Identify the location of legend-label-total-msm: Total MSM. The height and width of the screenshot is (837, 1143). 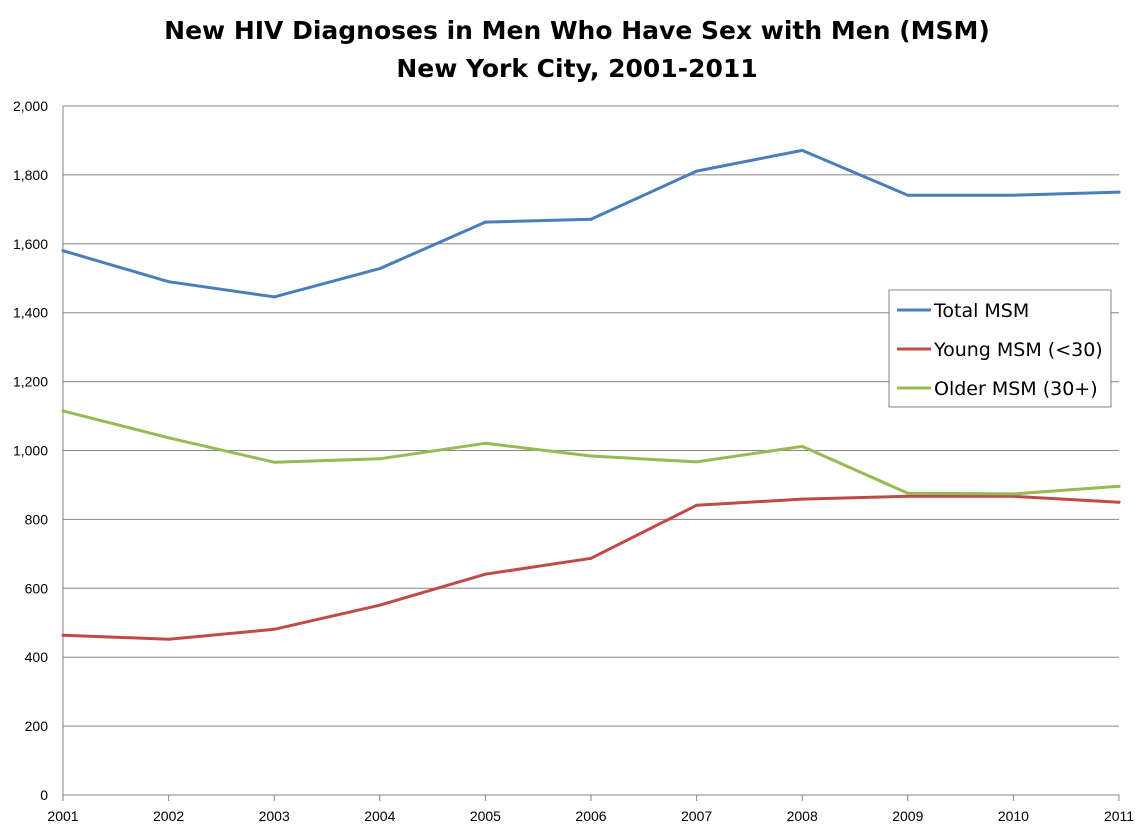
(981, 311).